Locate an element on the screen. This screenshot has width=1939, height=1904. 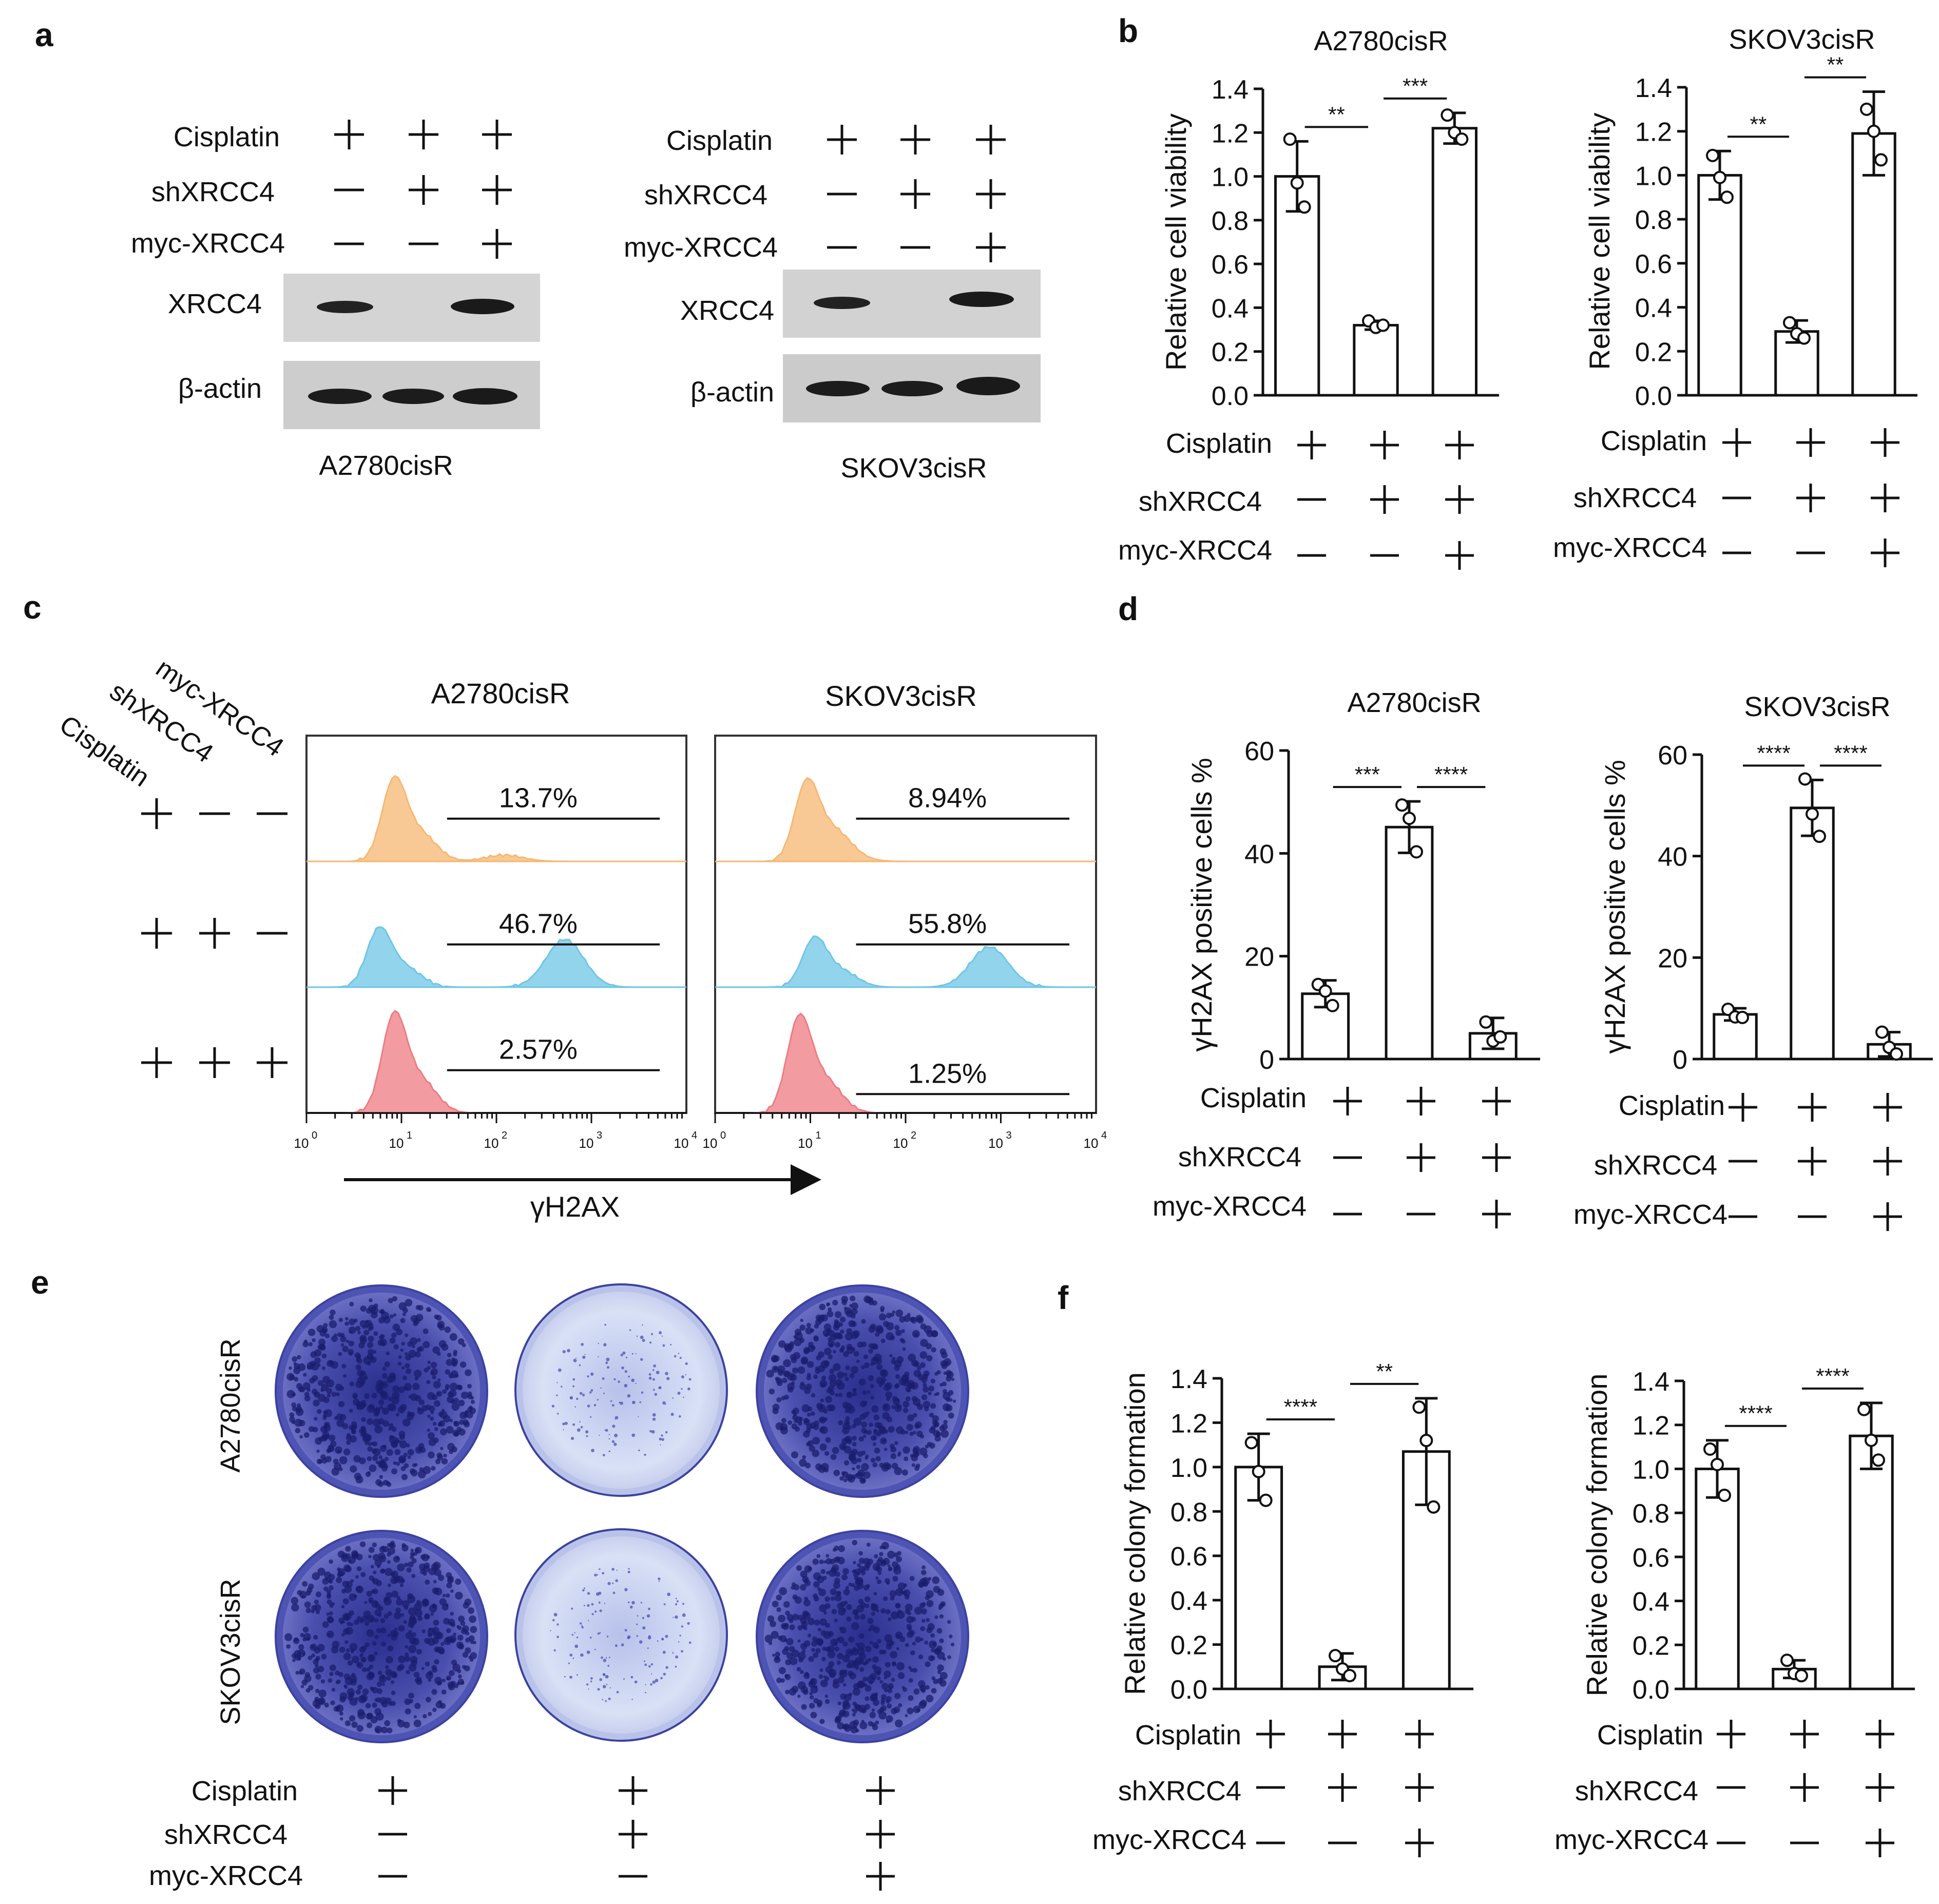
bar is located at coordinates (1873, 264).